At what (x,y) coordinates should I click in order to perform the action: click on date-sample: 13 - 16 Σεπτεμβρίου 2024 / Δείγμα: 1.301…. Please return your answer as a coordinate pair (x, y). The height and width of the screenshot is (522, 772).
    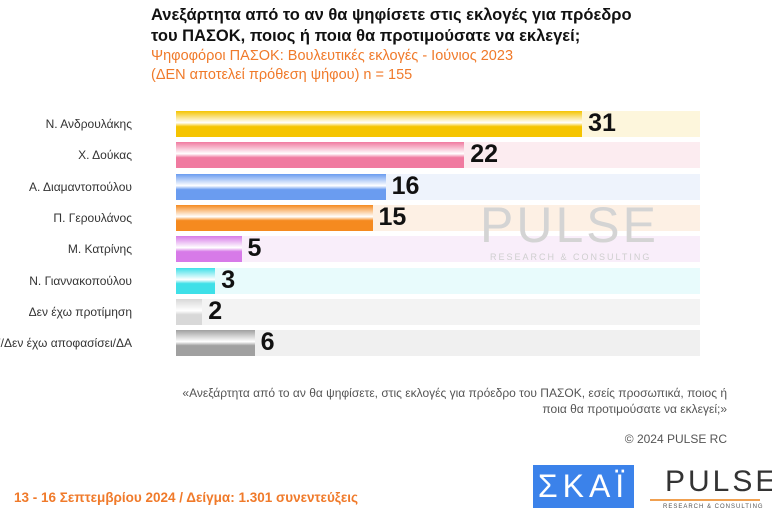
    Looking at the image, I should click on (186, 497).